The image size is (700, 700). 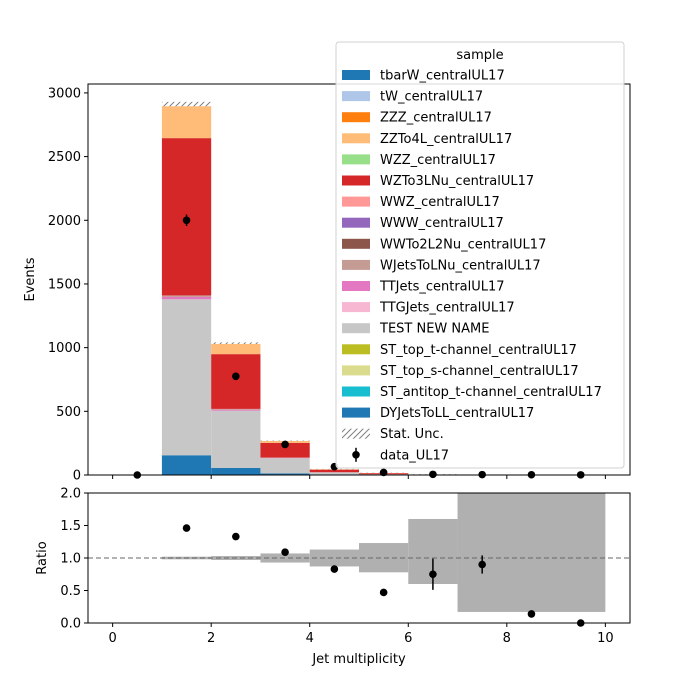 What do you see at coordinates (42, 557) in the screenshot?
I see `ratio-y-axis-title: Ratio` at bounding box center [42, 557].